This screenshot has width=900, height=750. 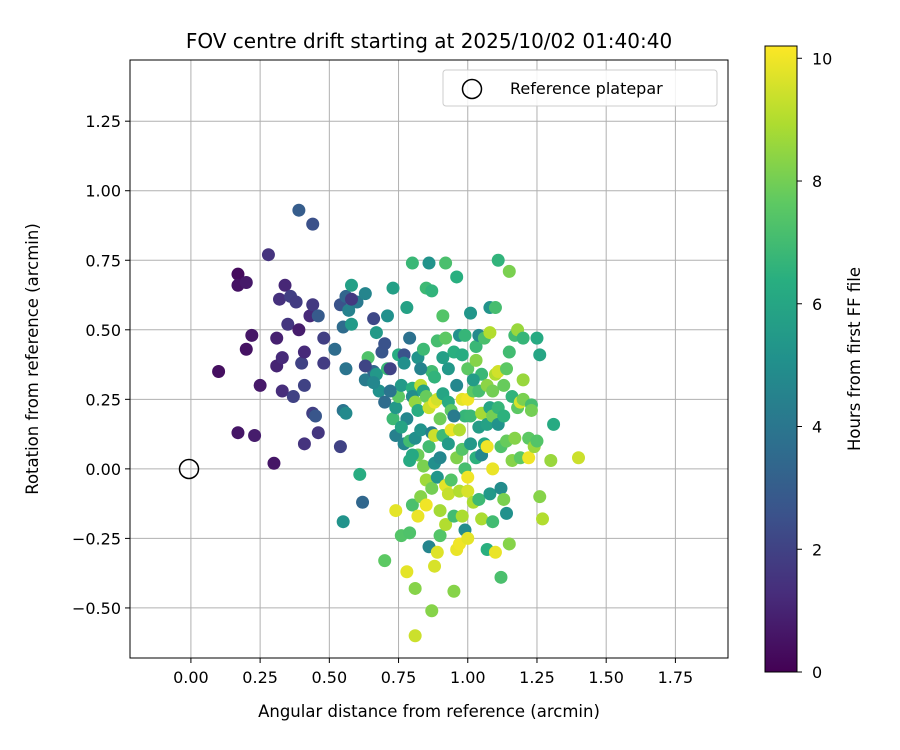 What do you see at coordinates (817, 304) in the screenshot?
I see `colorbar-tick-label: 6` at bounding box center [817, 304].